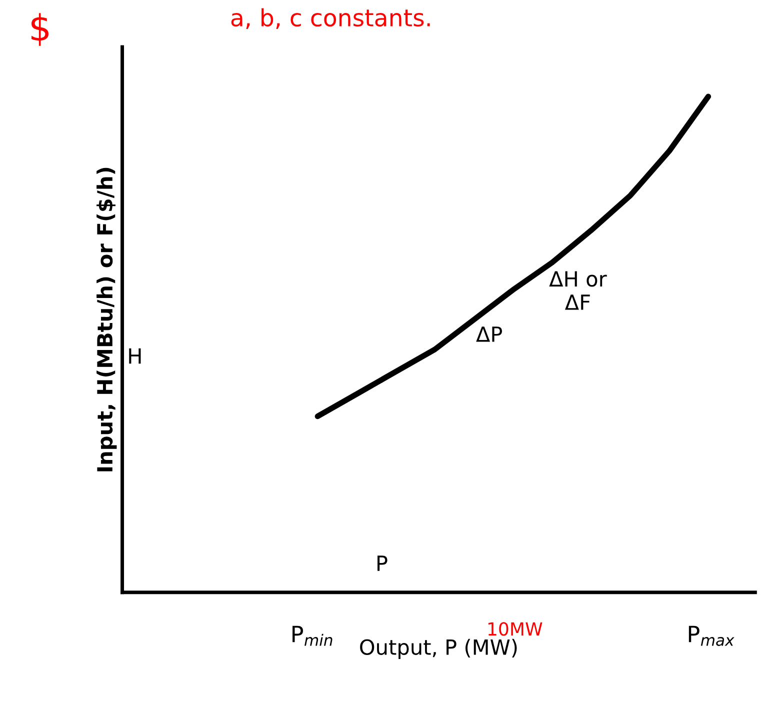 This screenshot has height=701, width=769. I want to click on annotation: H, so click(135, 356).